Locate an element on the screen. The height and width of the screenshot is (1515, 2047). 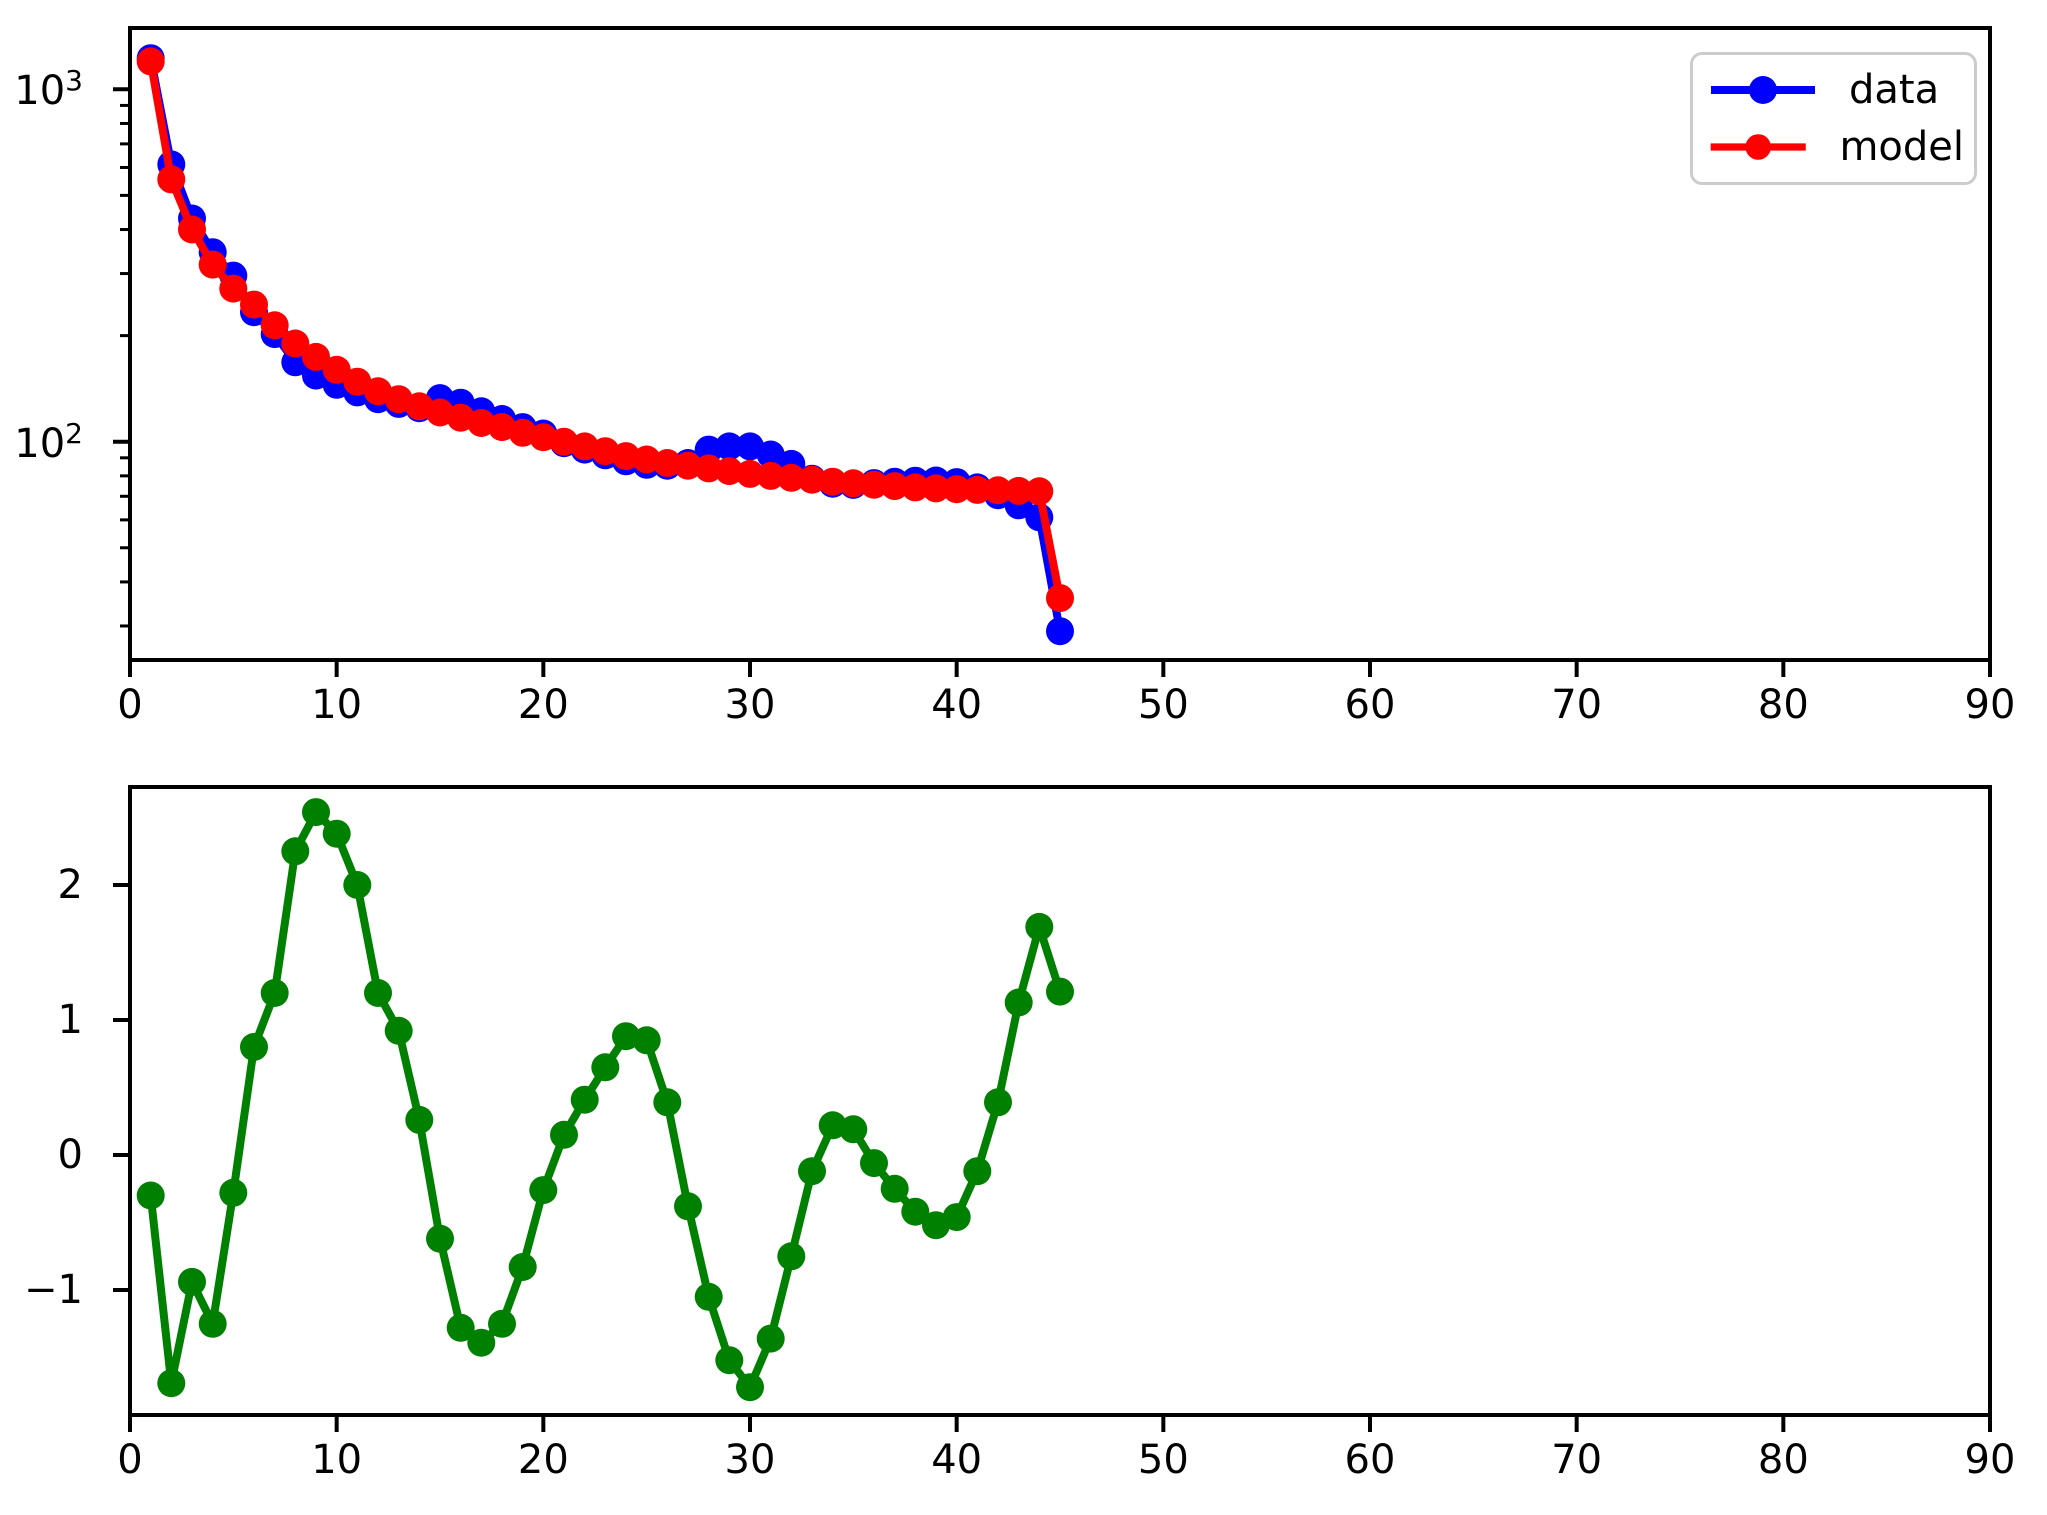
bottom-x-tick-label: 70 is located at coordinates (1577, 1460).